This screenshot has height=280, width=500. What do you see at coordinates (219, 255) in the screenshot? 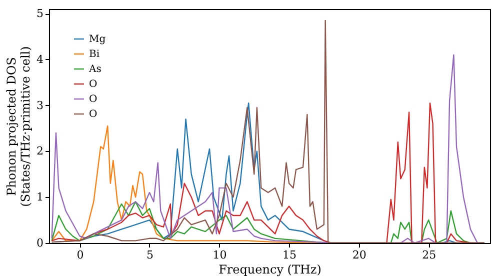
I see `x-tick-label: 10` at bounding box center [219, 255].